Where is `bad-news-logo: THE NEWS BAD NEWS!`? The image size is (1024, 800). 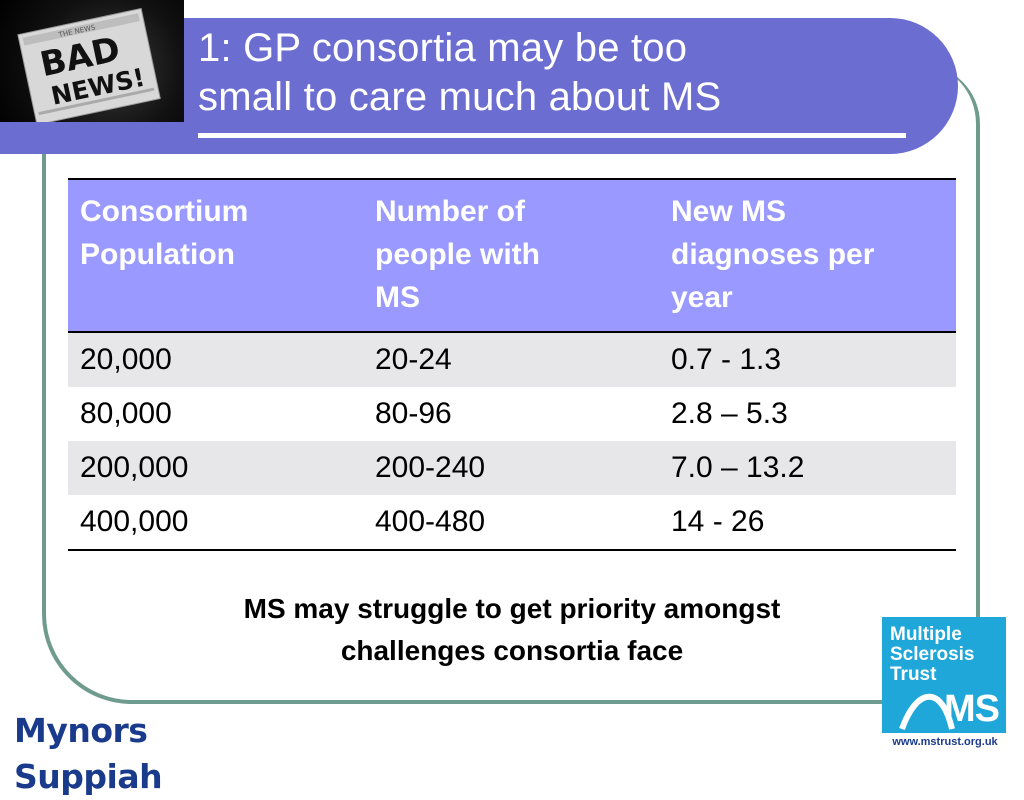 bad-news-logo: THE NEWS BAD NEWS! is located at coordinates (92, 61).